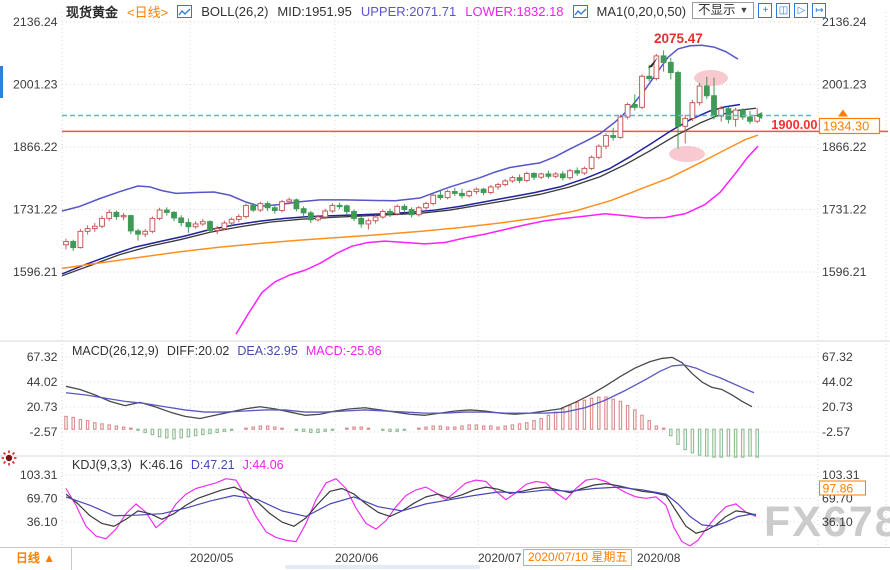 The height and width of the screenshot is (570, 890). What do you see at coordinates (1, 82) in the screenshot?
I see `left-edge-marker` at bounding box center [1, 82].